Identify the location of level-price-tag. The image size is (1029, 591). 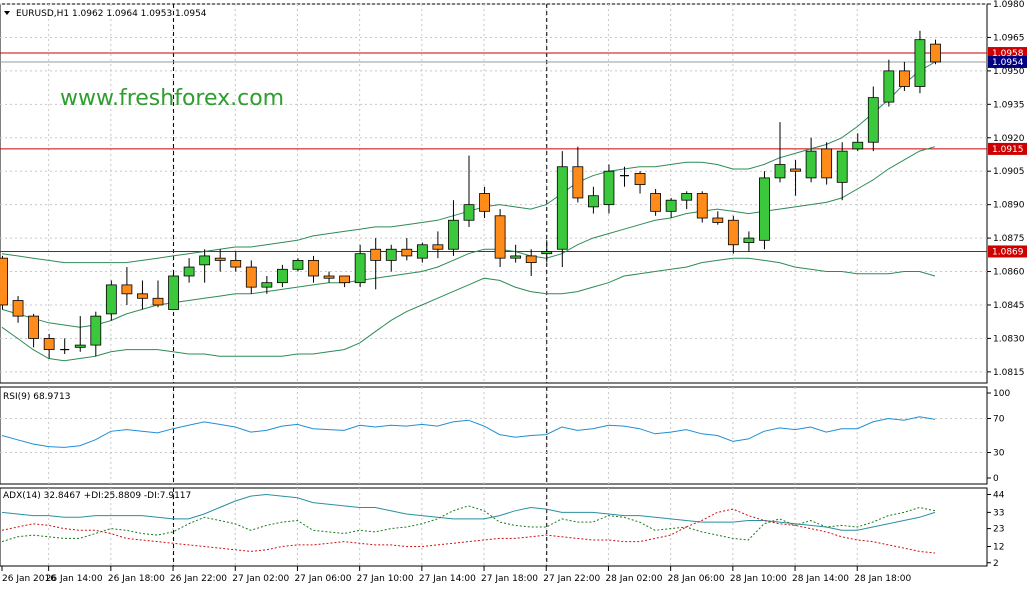
(1007, 148).